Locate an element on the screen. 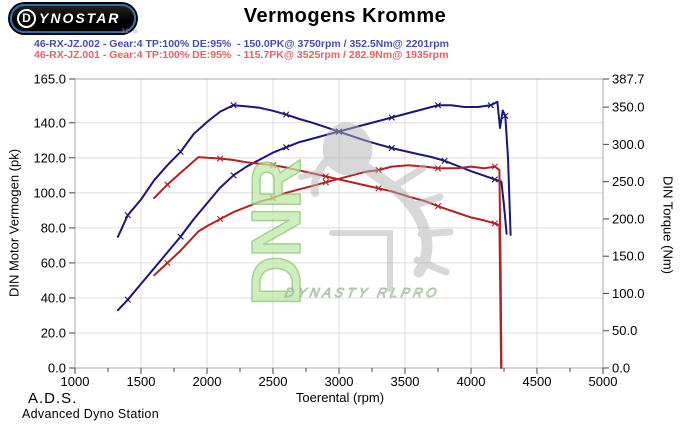  y-tick-label-right: 250.0 is located at coordinates (628, 181).